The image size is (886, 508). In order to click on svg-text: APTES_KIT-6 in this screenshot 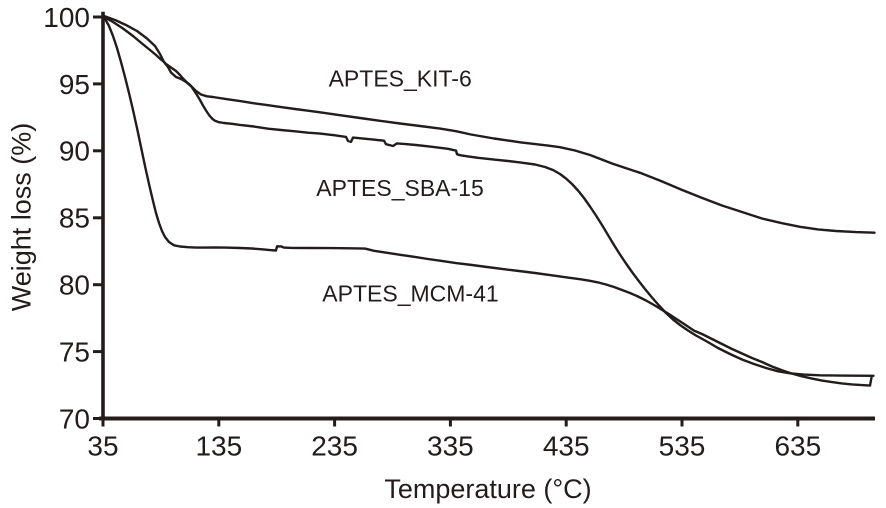, I will do `click(400, 79)`.